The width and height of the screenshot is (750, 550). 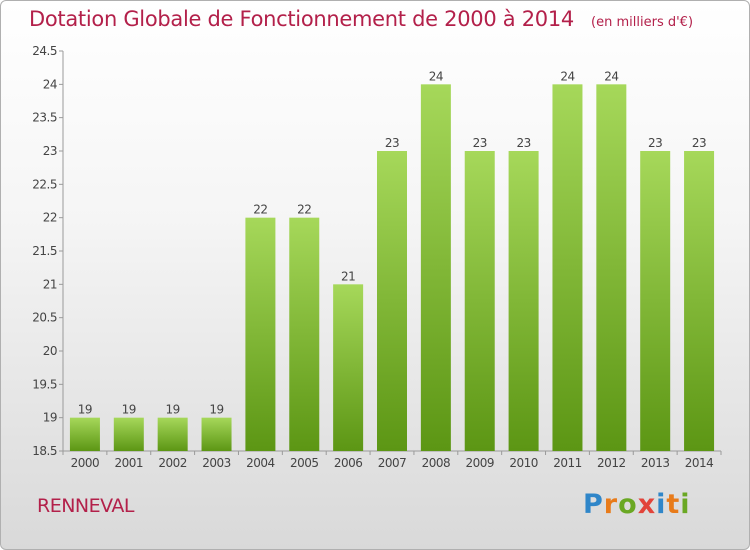 What do you see at coordinates (348, 463) in the screenshot?
I see `x-tick-label: 2006` at bounding box center [348, 463].